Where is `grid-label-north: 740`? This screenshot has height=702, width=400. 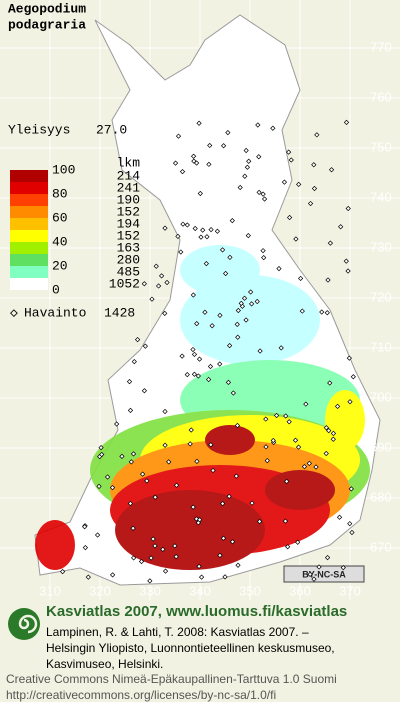 grid-label-north: 740 is located at coordinates (381, 196).